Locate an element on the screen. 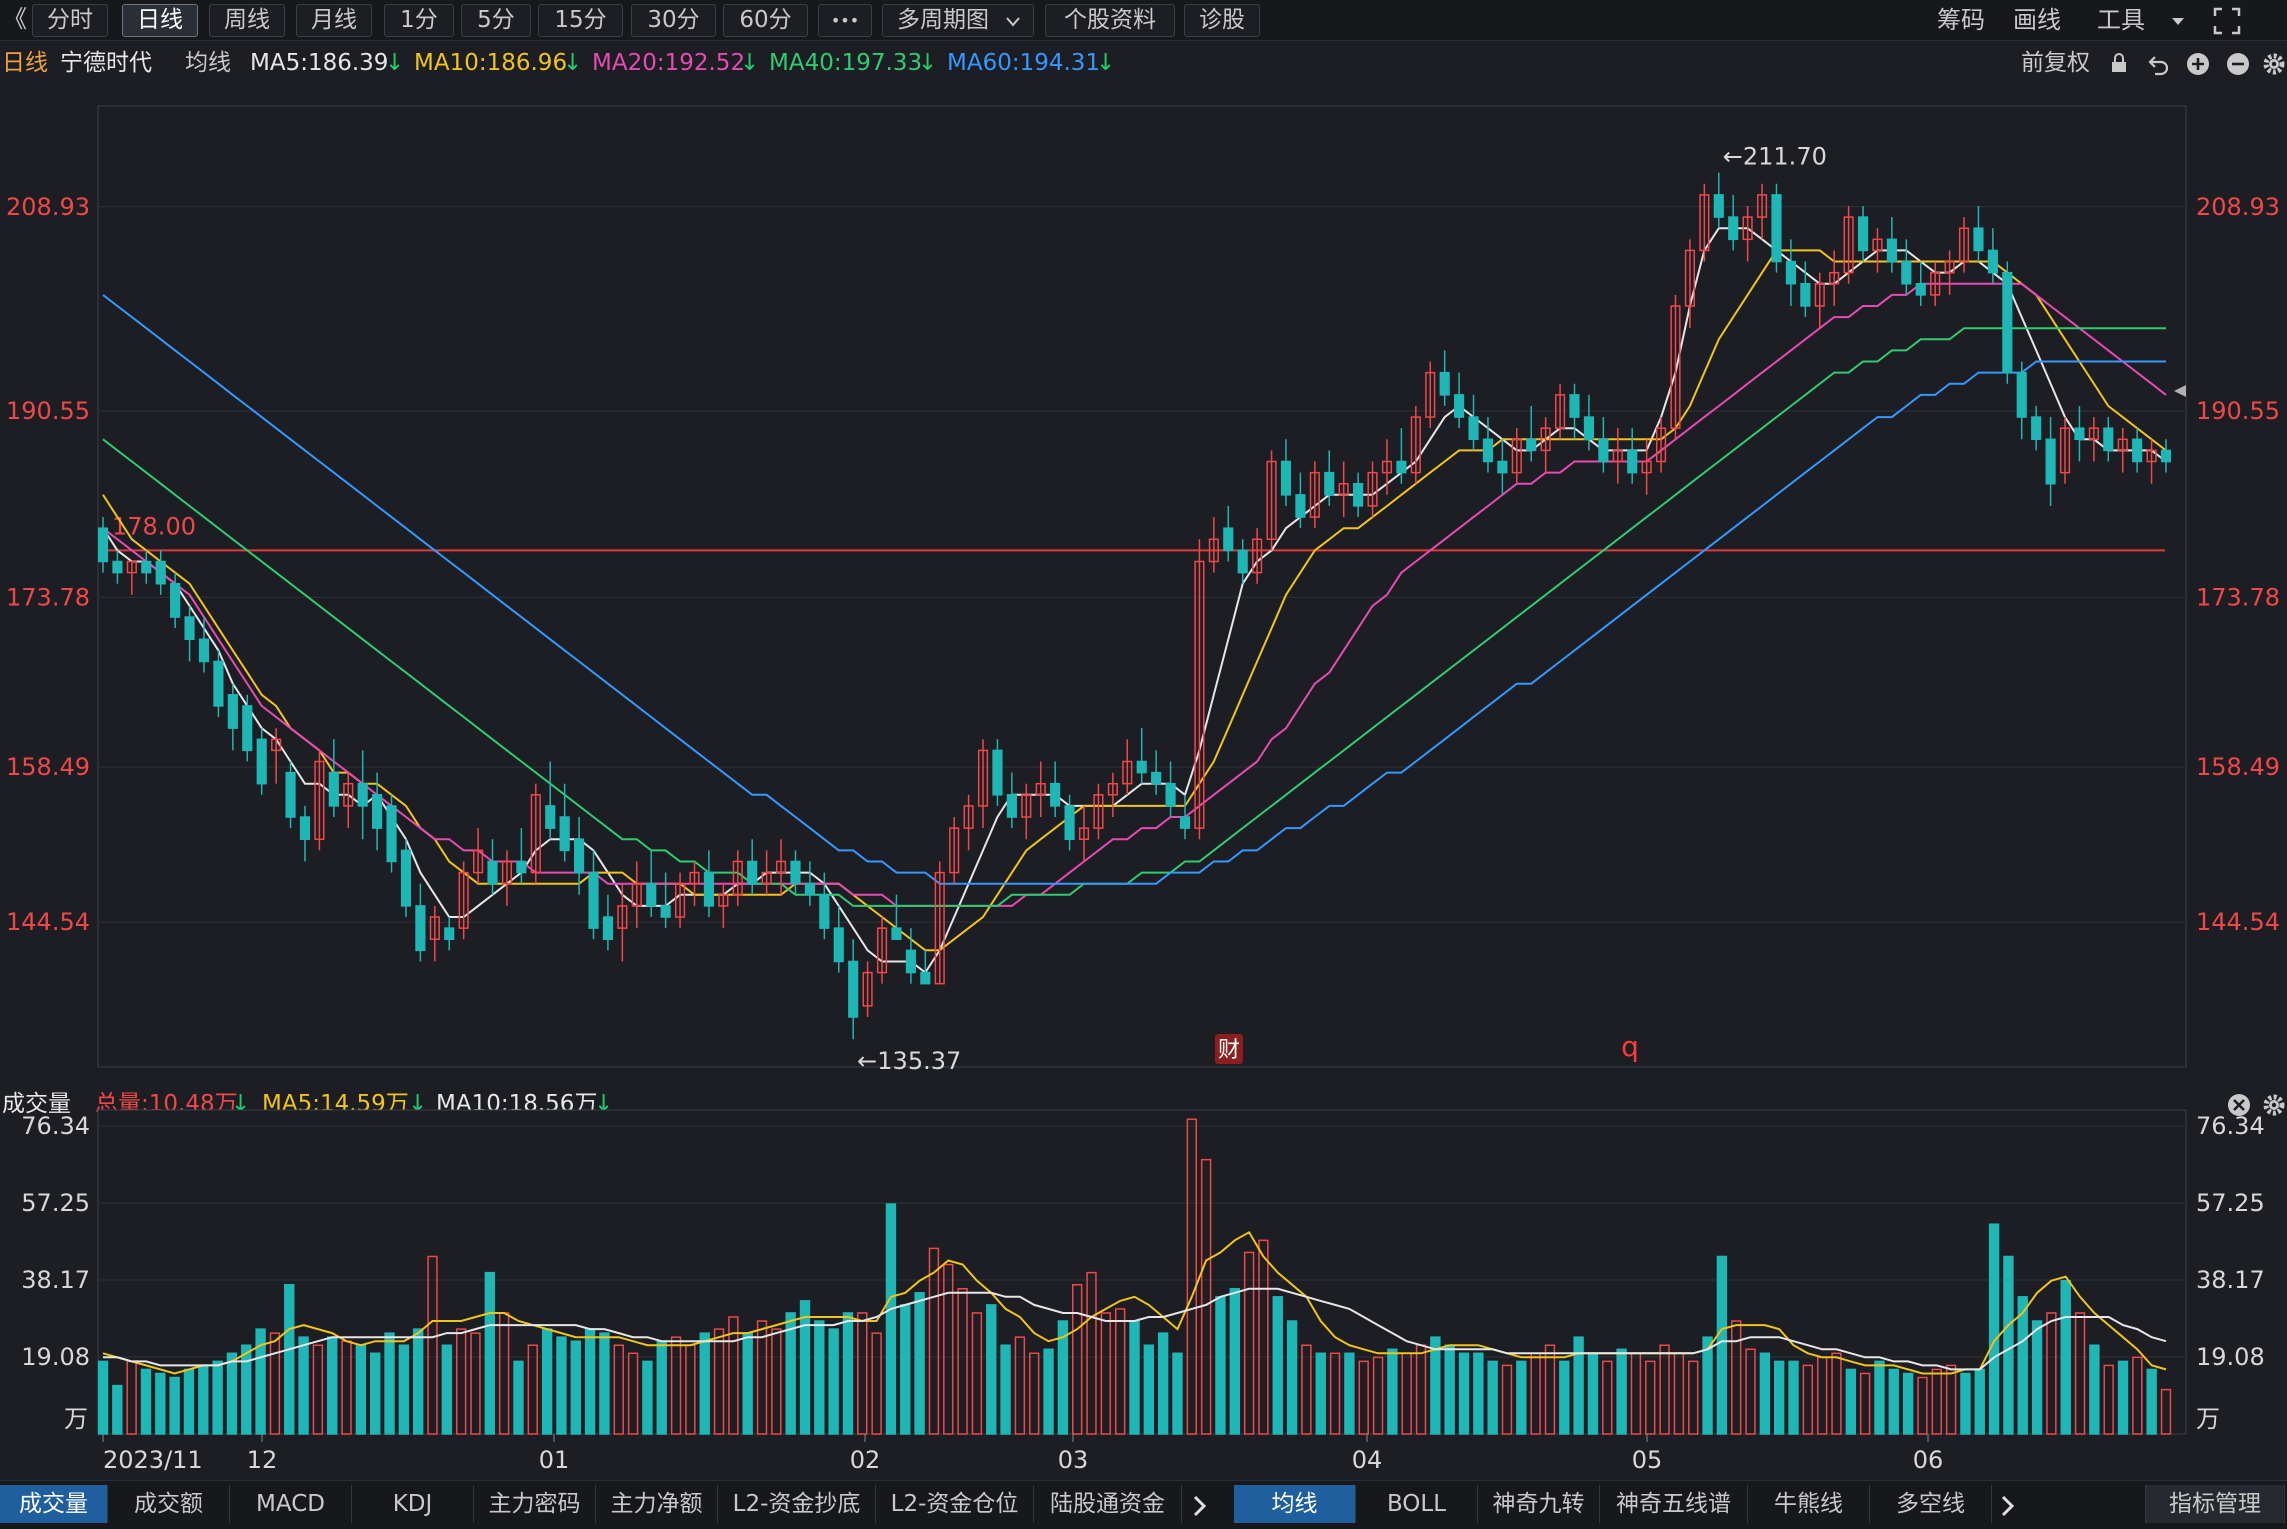 This screenshot has width=2287, height=1529. indicator-tab-kdj: KDJ is located at coordinates (413, 1504).